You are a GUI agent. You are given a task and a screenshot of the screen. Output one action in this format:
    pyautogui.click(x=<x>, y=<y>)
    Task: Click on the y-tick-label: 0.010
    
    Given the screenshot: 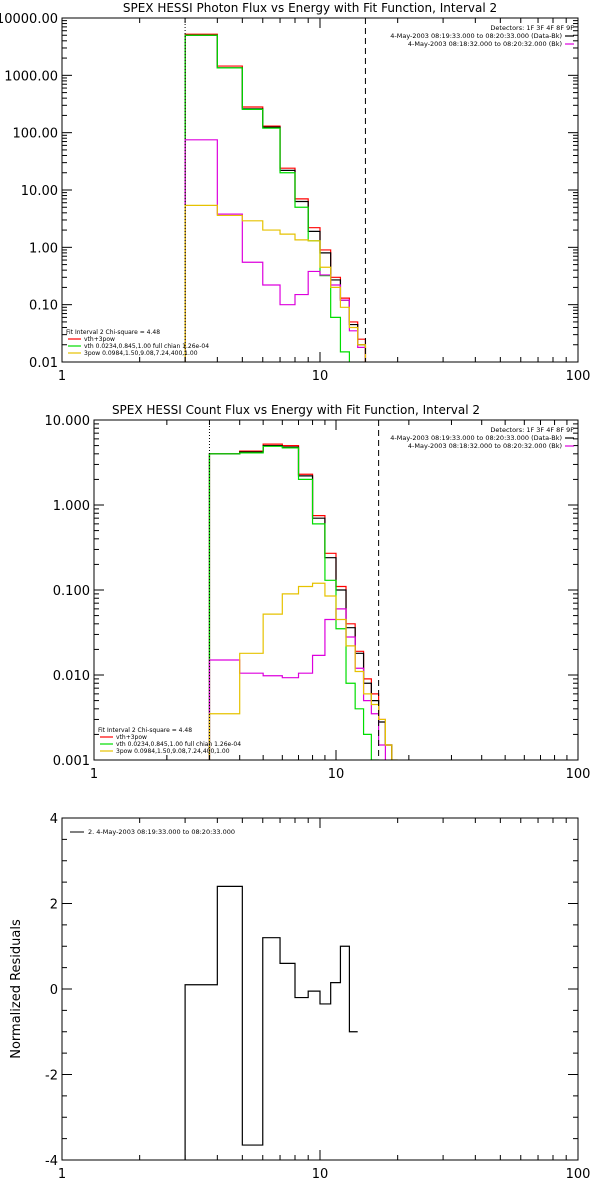 What is the action you would take?
    pyautogui.click(x=71, y=676)
    